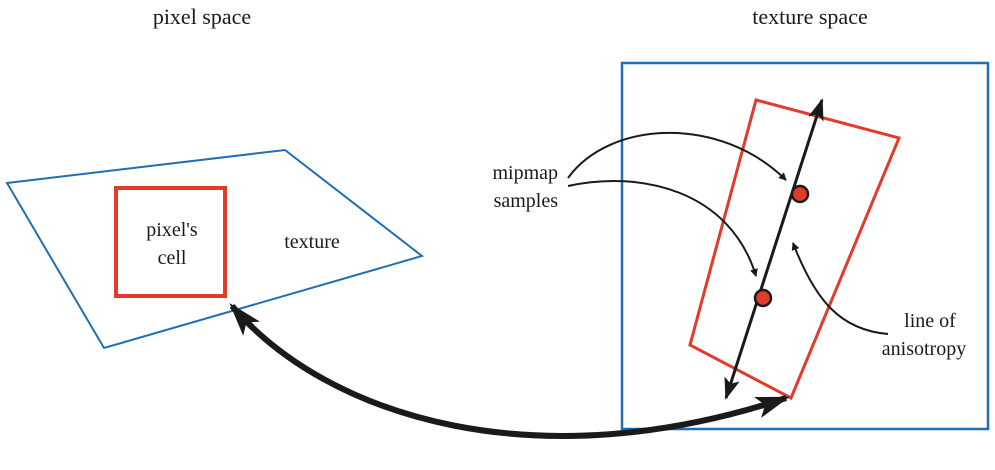 This screenshot has width=995, height=470. What do you see at coordinates (809, 16) in the screenshot?
I see `texture-space-heading: texture space` at bounding box center [809, 16].